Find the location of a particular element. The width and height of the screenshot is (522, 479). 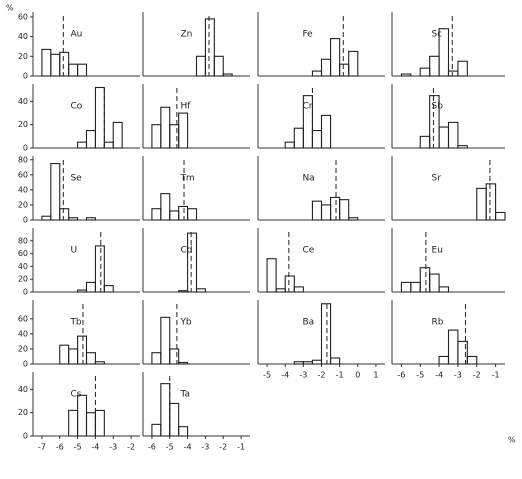

panel-title: Au is located at coordinates (76, 35).